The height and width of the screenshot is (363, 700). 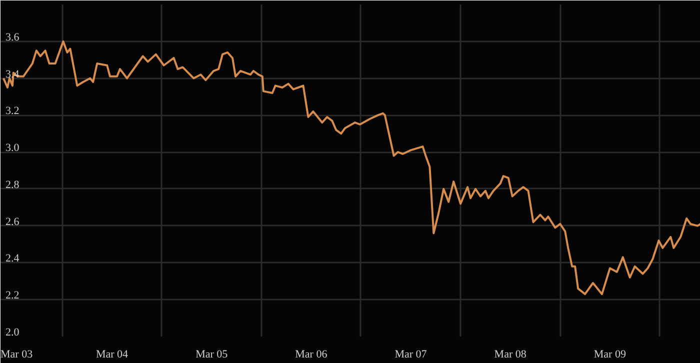 What do you see at coordinates (13, 258) in the screenshot?
I see `y-tick-label: 2.4` at bounding box center [13, 258].